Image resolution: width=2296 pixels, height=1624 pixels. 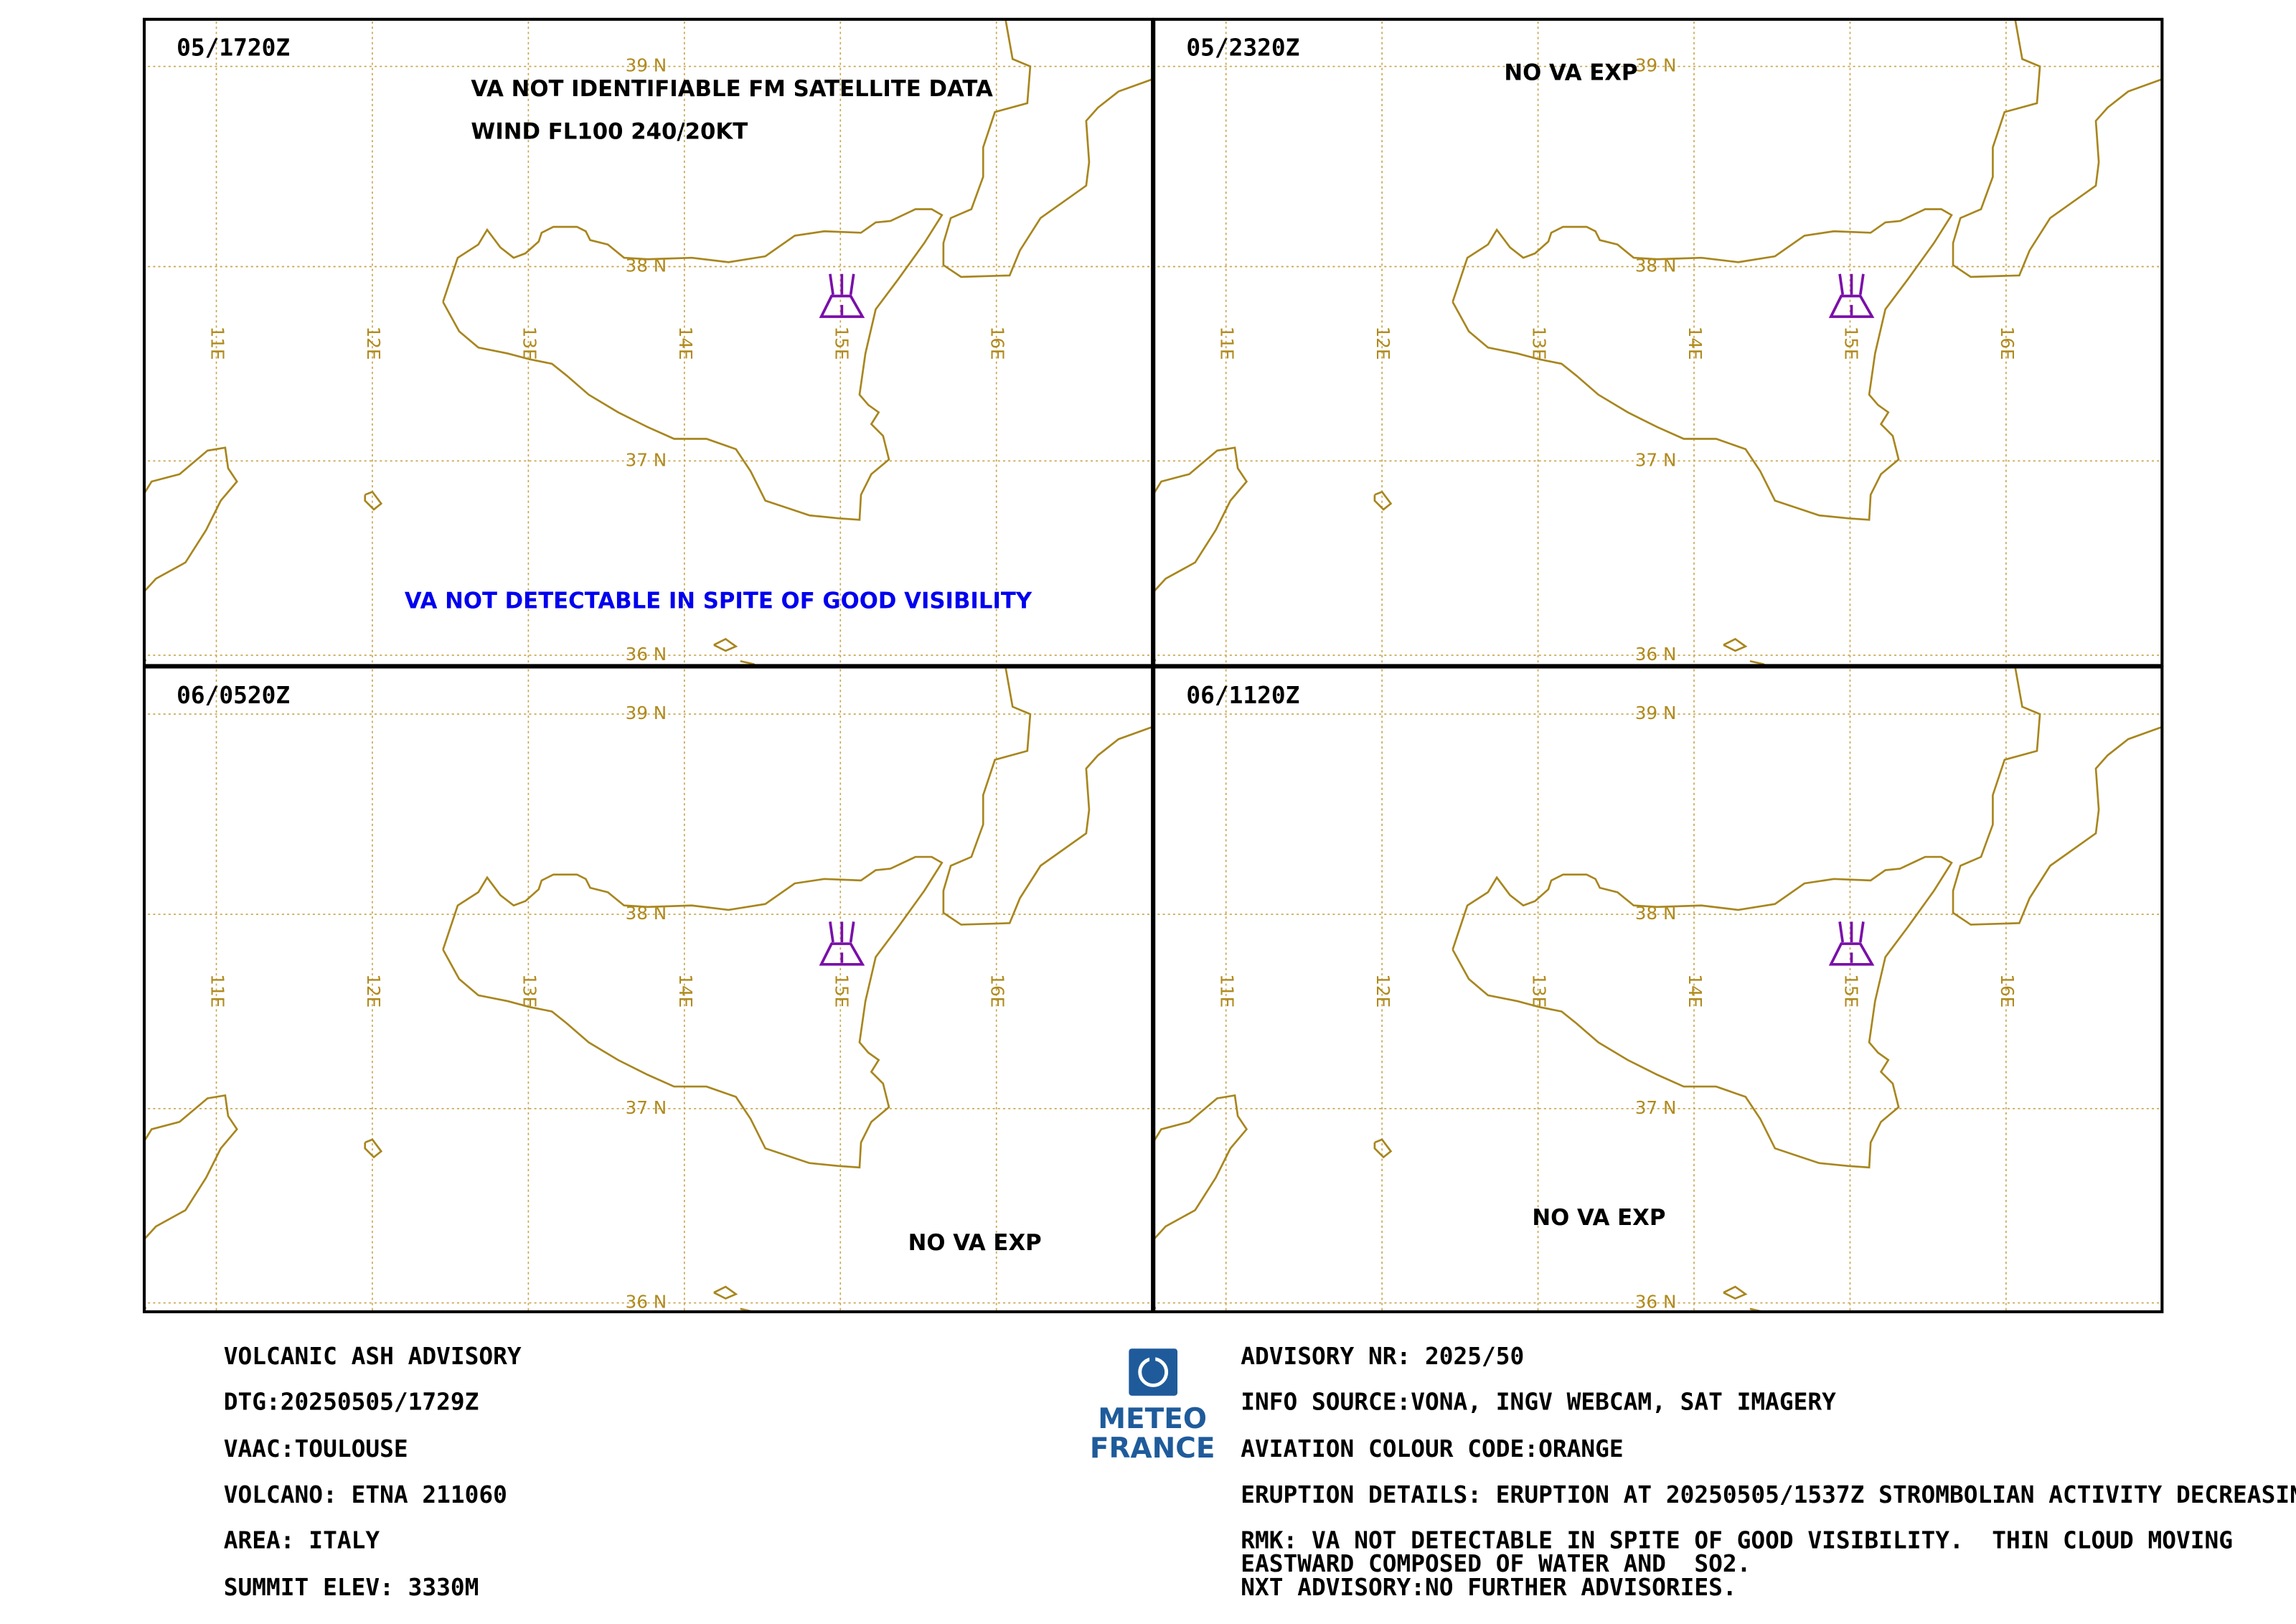 What do you see at coordinates (1242, 695) in the screenshot?
I see `panel-time: 06/1120Z` at bounding box center [1242, 695].